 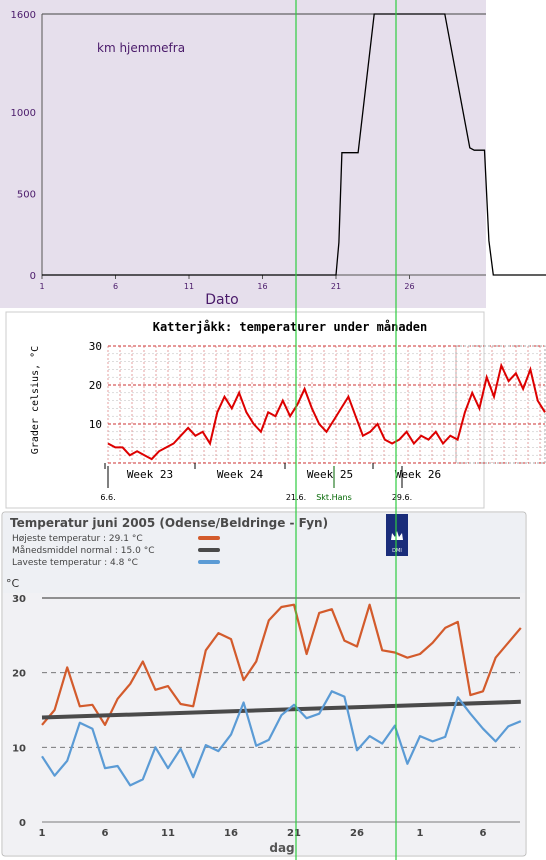 What do you see at coordinates (500, 404) in the screenshot?
I see `katterjakk-forecast-region` at bounding box center [500, 404].